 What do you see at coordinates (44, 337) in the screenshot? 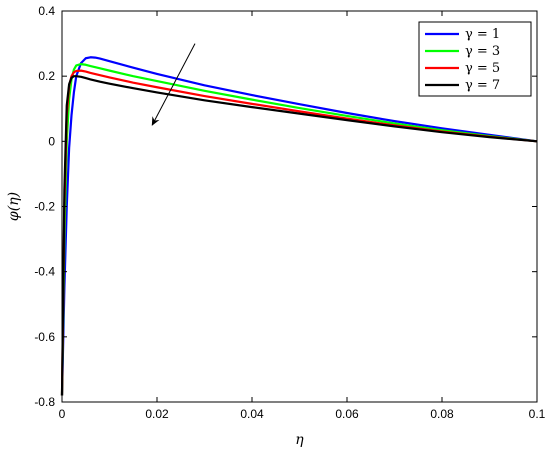
I see `y-tick-label: -0.6` at bounding box center [44, 337].